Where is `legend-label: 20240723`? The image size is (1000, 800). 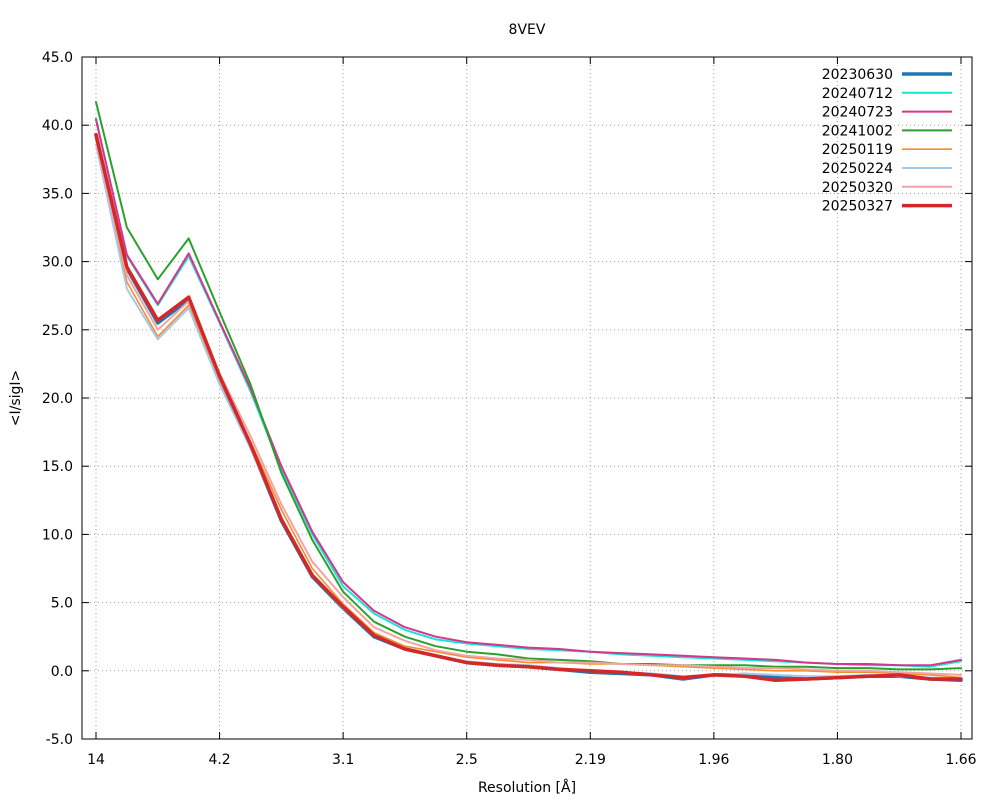
legend-label: 20240723 is located at coordinates (857, 113).